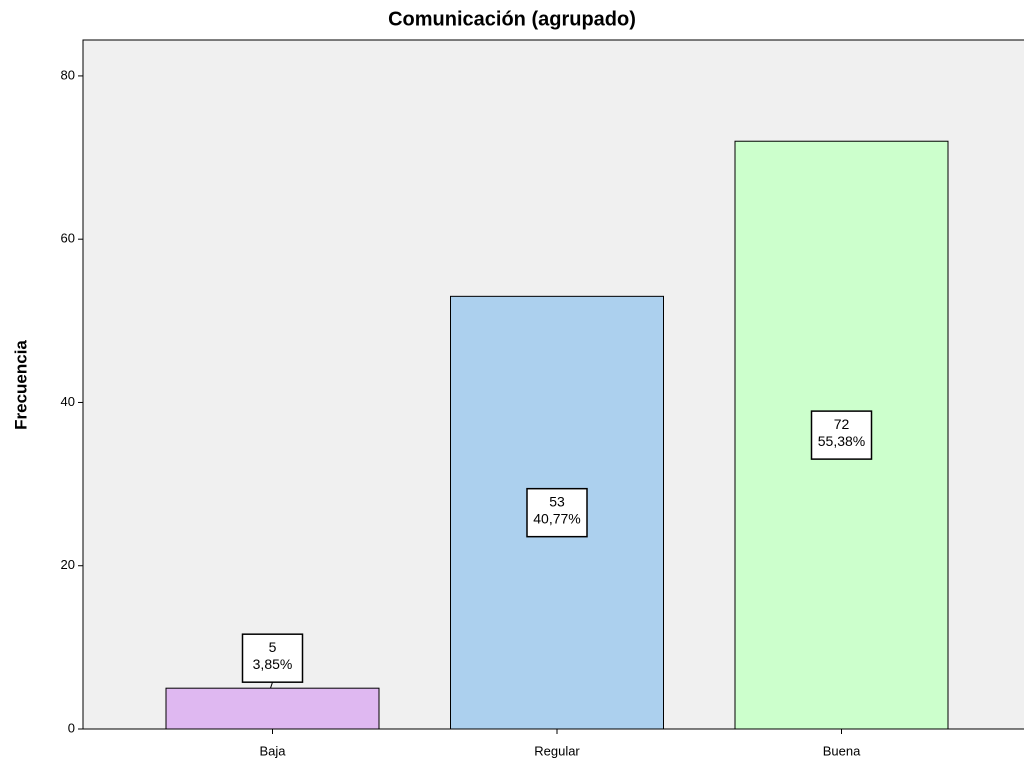 The image size is (1024, 767). I want to click on x-tick-label: Regular, so click(557, 750).